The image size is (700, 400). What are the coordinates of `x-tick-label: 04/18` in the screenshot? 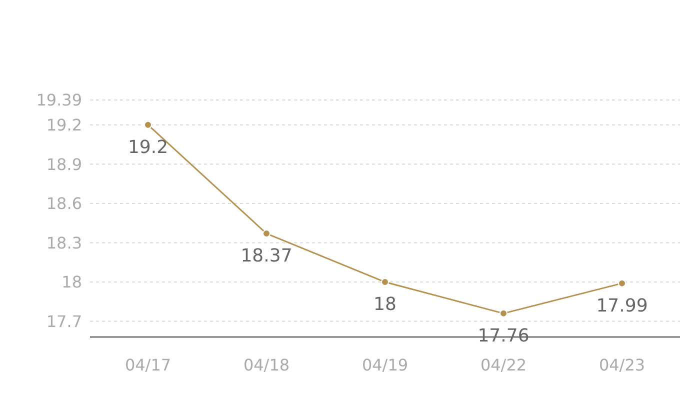 It's located at (266, 364).